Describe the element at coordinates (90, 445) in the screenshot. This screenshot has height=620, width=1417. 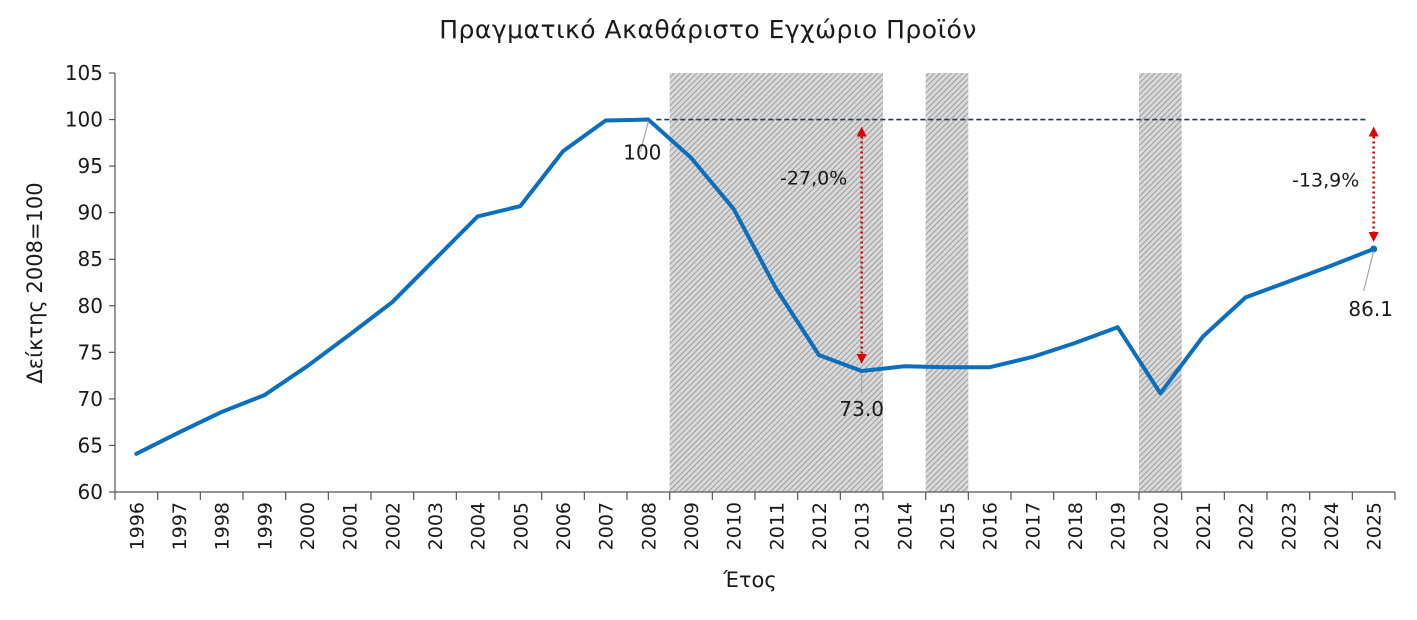
I see `y-tick-label: 65` at that location.